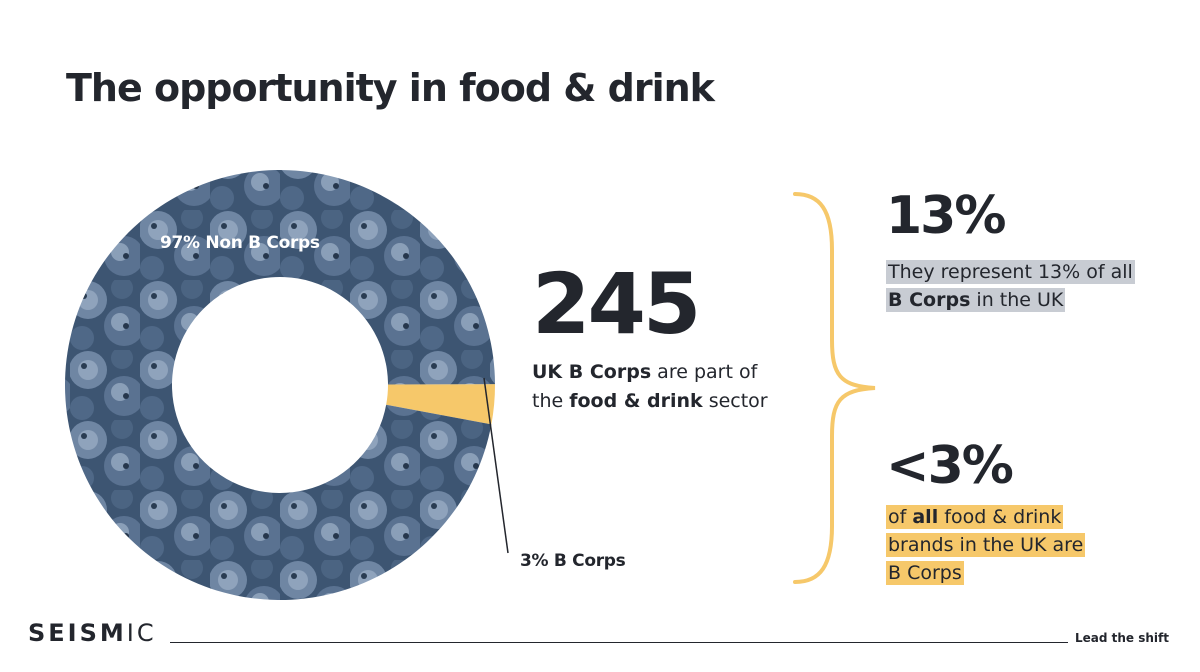 The width and height of the screenshot is (1200, 672). I want to click on stat-top-bold: B Corps, so click(929, 300).